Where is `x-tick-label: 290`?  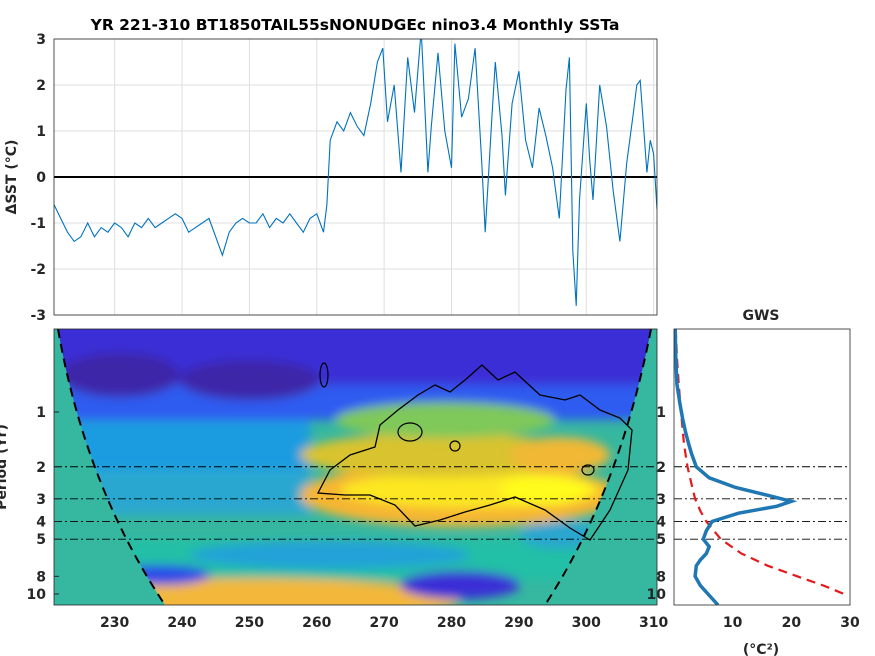
x-tick-label: 290 is located at coordinates (518, 623).